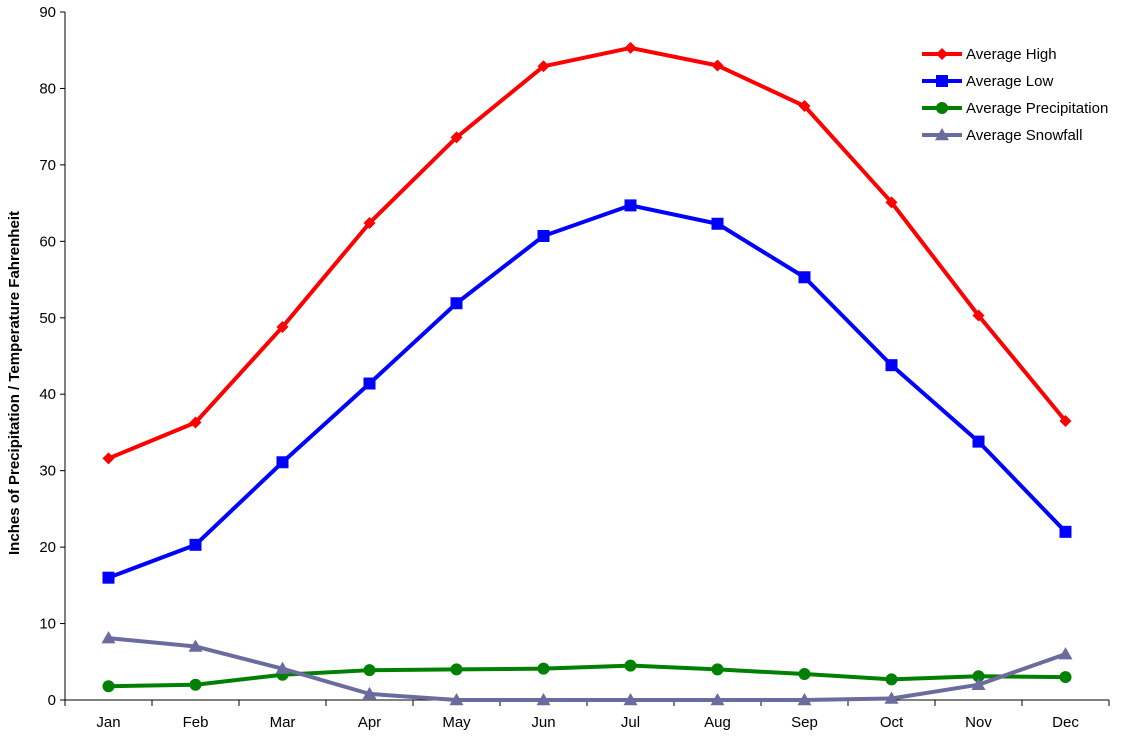 The width and height of the screenshot is (1139, 742). I want to click on legend-label-average-low: Average Low, so click(1009, 81).